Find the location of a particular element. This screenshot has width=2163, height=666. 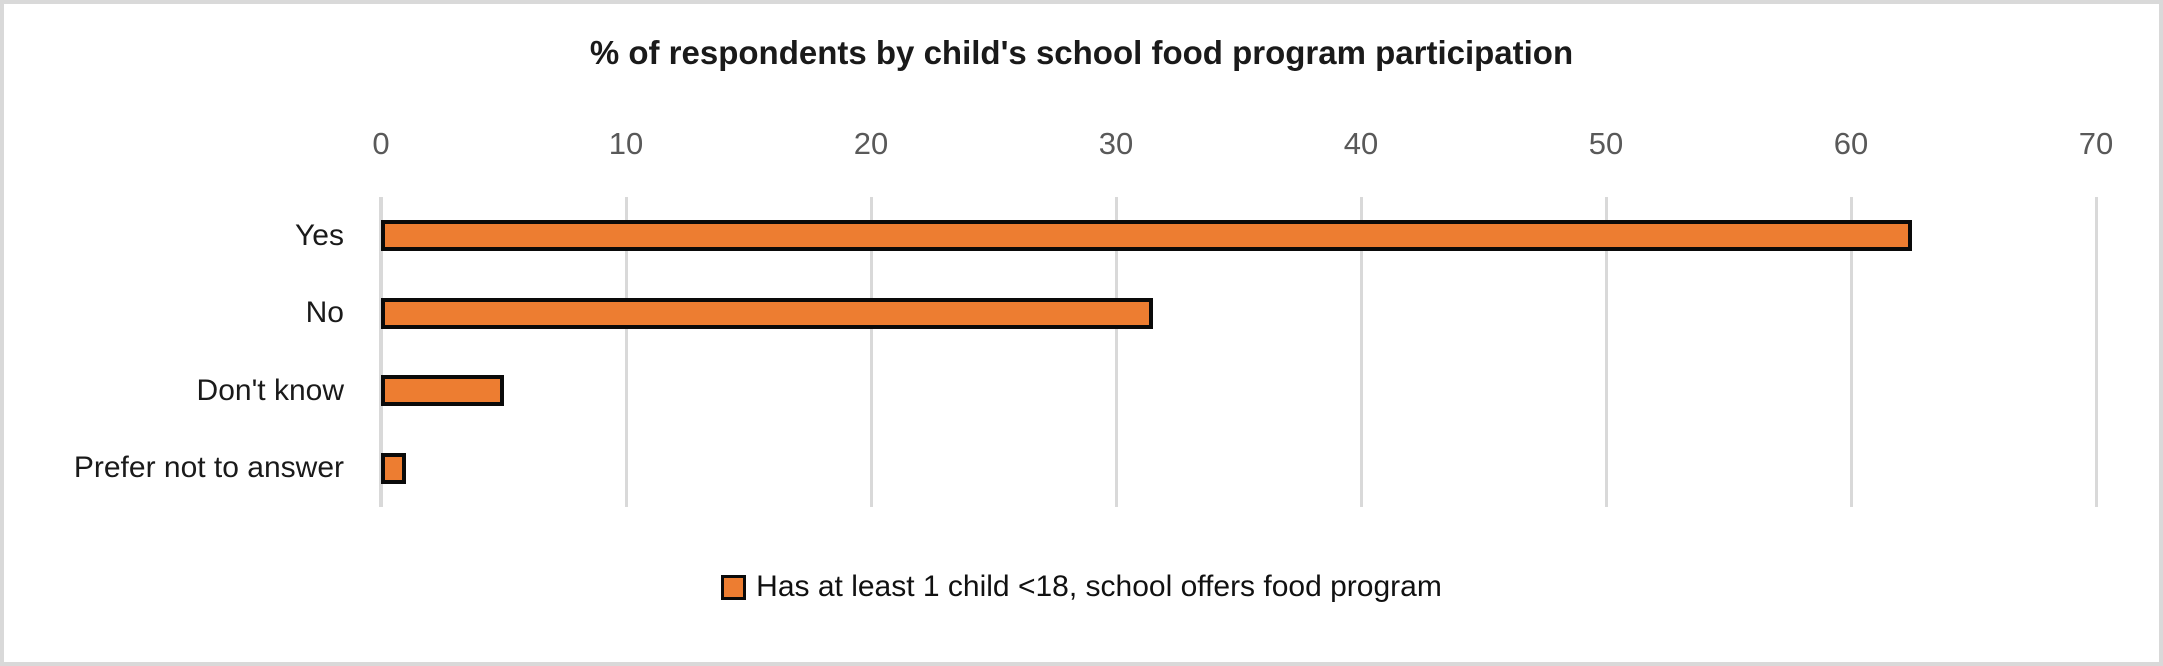

category-label: Don't know is located at coordinates (270, 390).